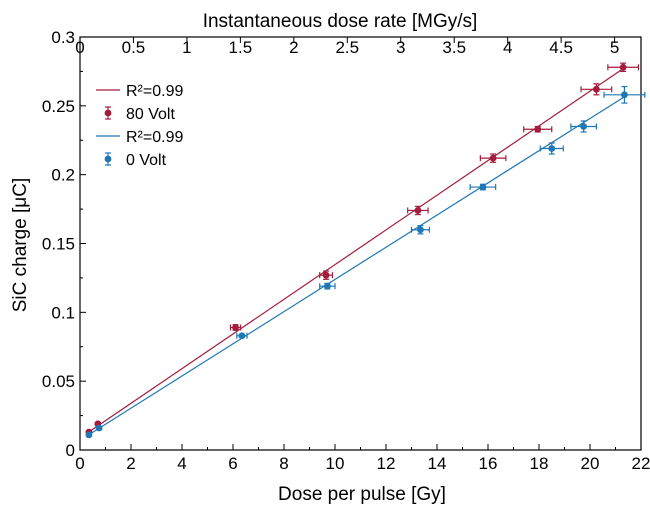  I want to click on y-tick-label: 0.3, so click(63, 37).